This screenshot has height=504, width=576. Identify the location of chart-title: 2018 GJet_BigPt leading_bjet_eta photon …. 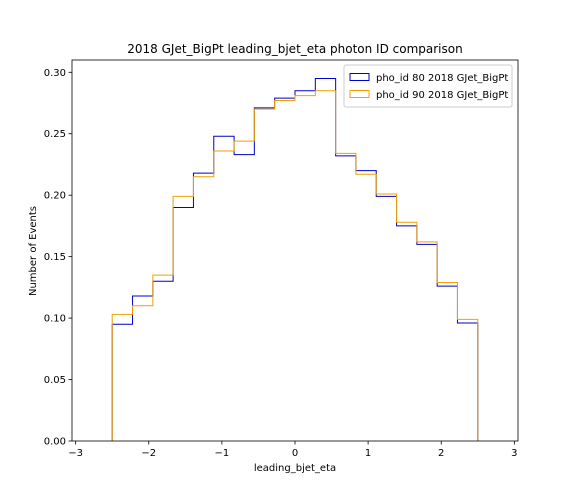
(294, 49).